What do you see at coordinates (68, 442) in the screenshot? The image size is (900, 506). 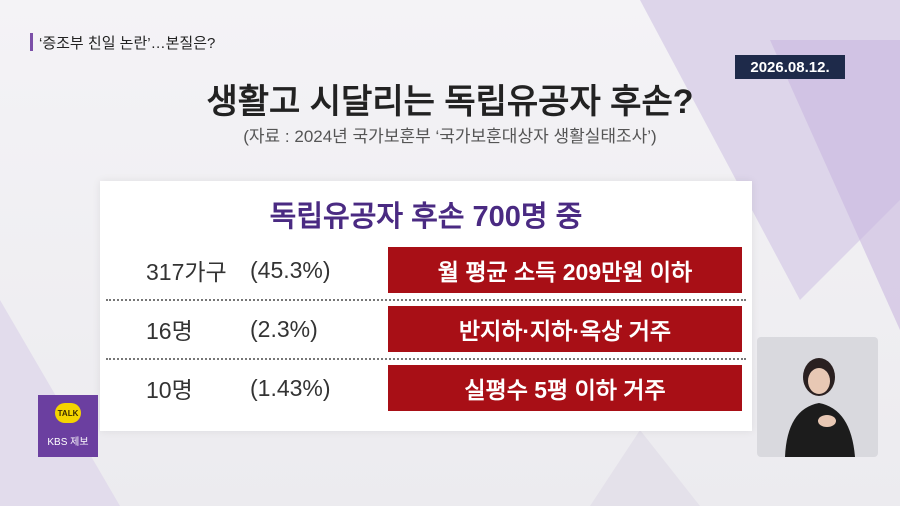 I see `badge-label: KBS 제보` at bounding box center [68, 442].